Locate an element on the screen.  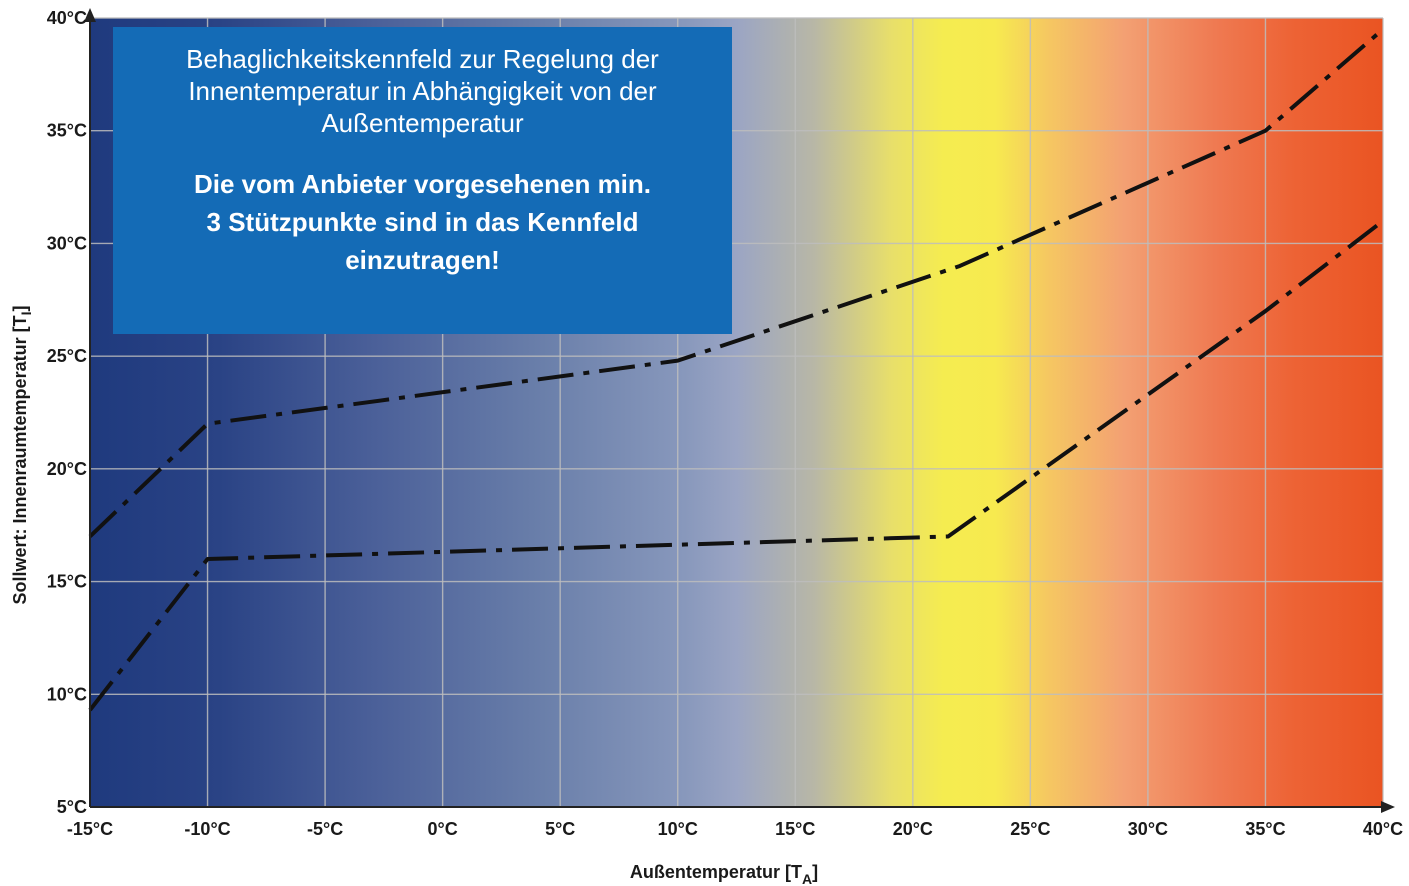
y-axis-title: Sollwert: Innenraumtemperatur [TI] is located at coordinates (22, 455).